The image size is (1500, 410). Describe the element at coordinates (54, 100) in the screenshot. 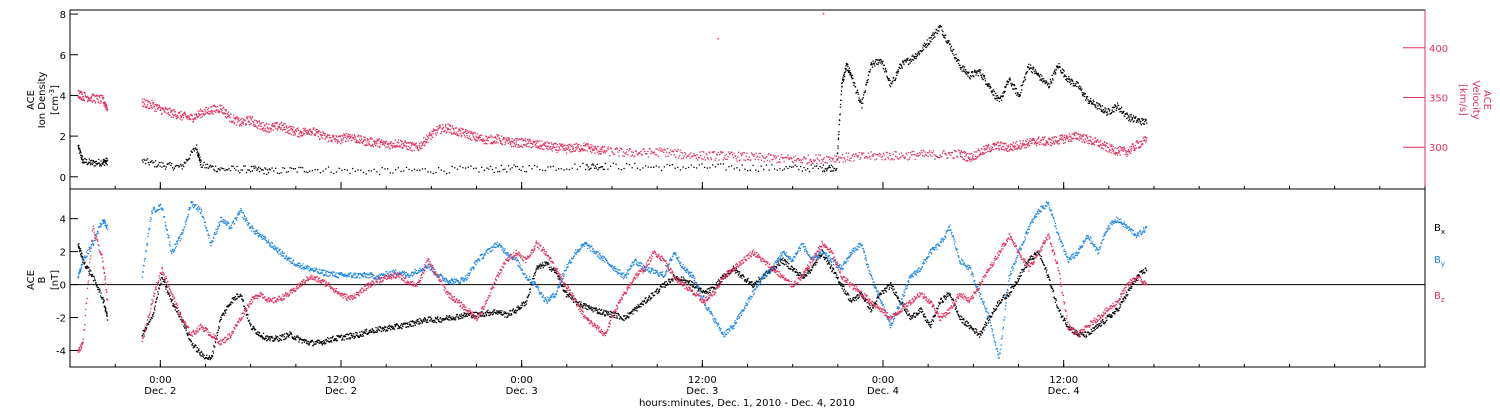

I see `density-units: [cm-3]` at that location.